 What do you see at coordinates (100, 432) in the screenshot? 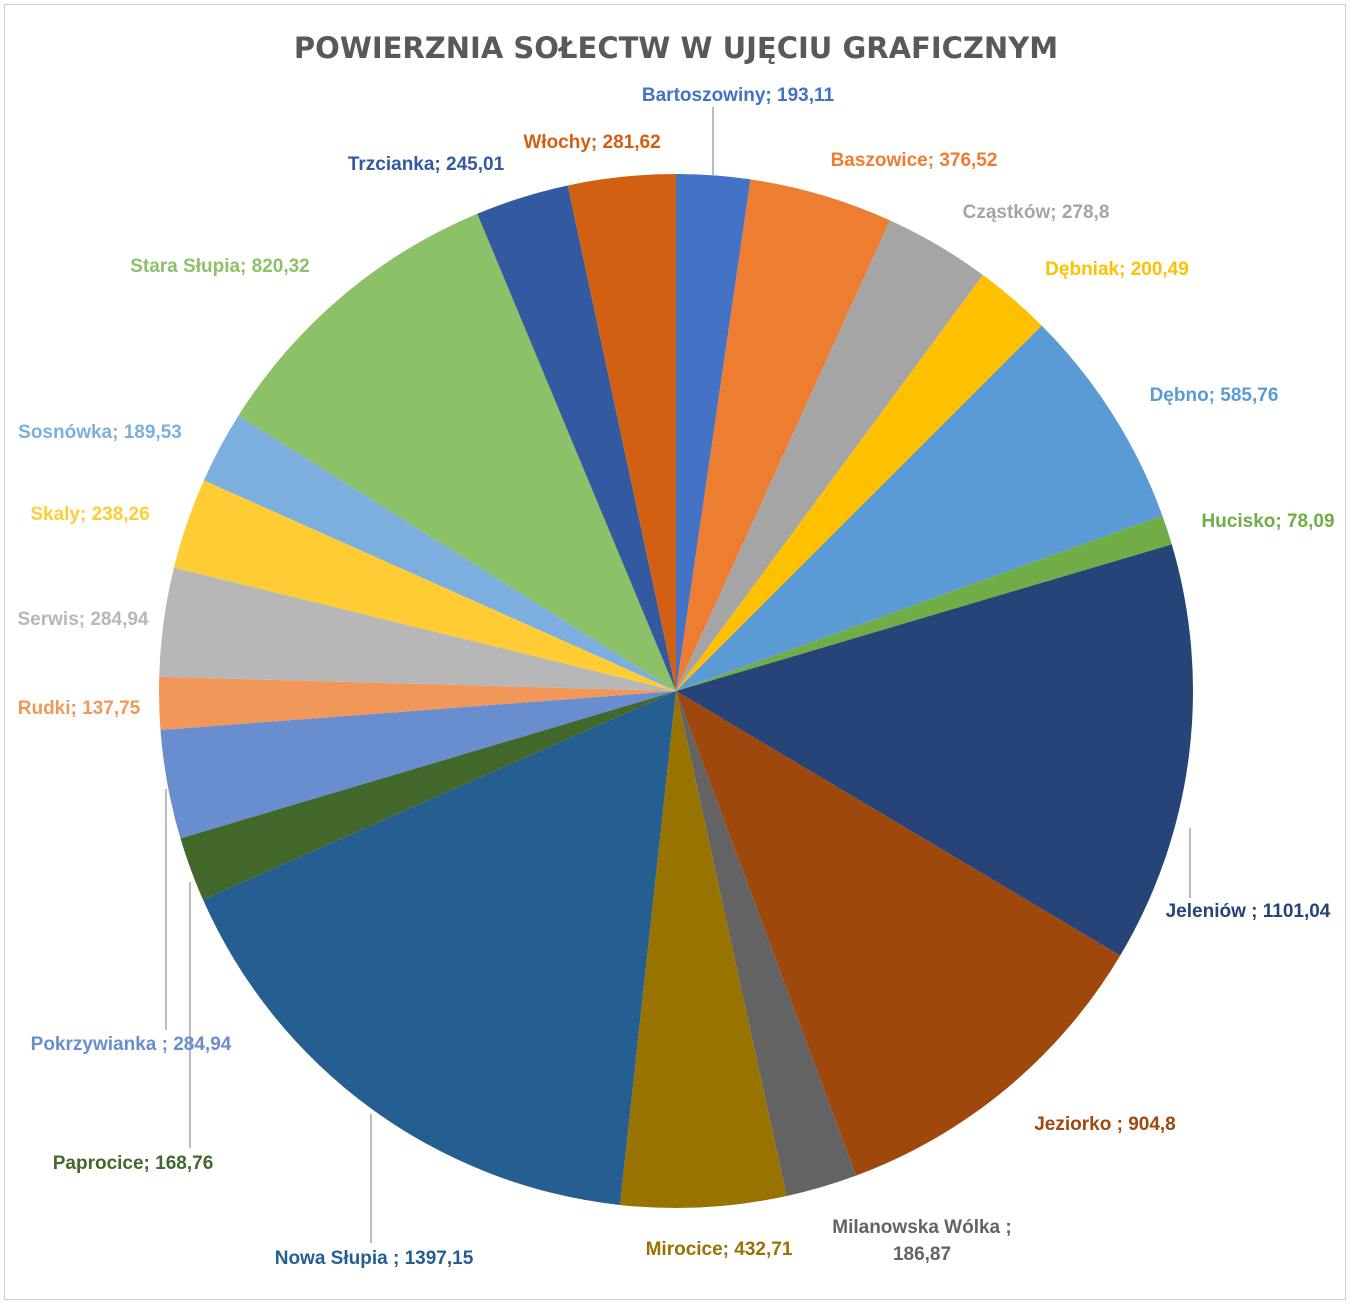
I see `data-label: Sosnówka; 189,53` at bounding box center [100, 432].